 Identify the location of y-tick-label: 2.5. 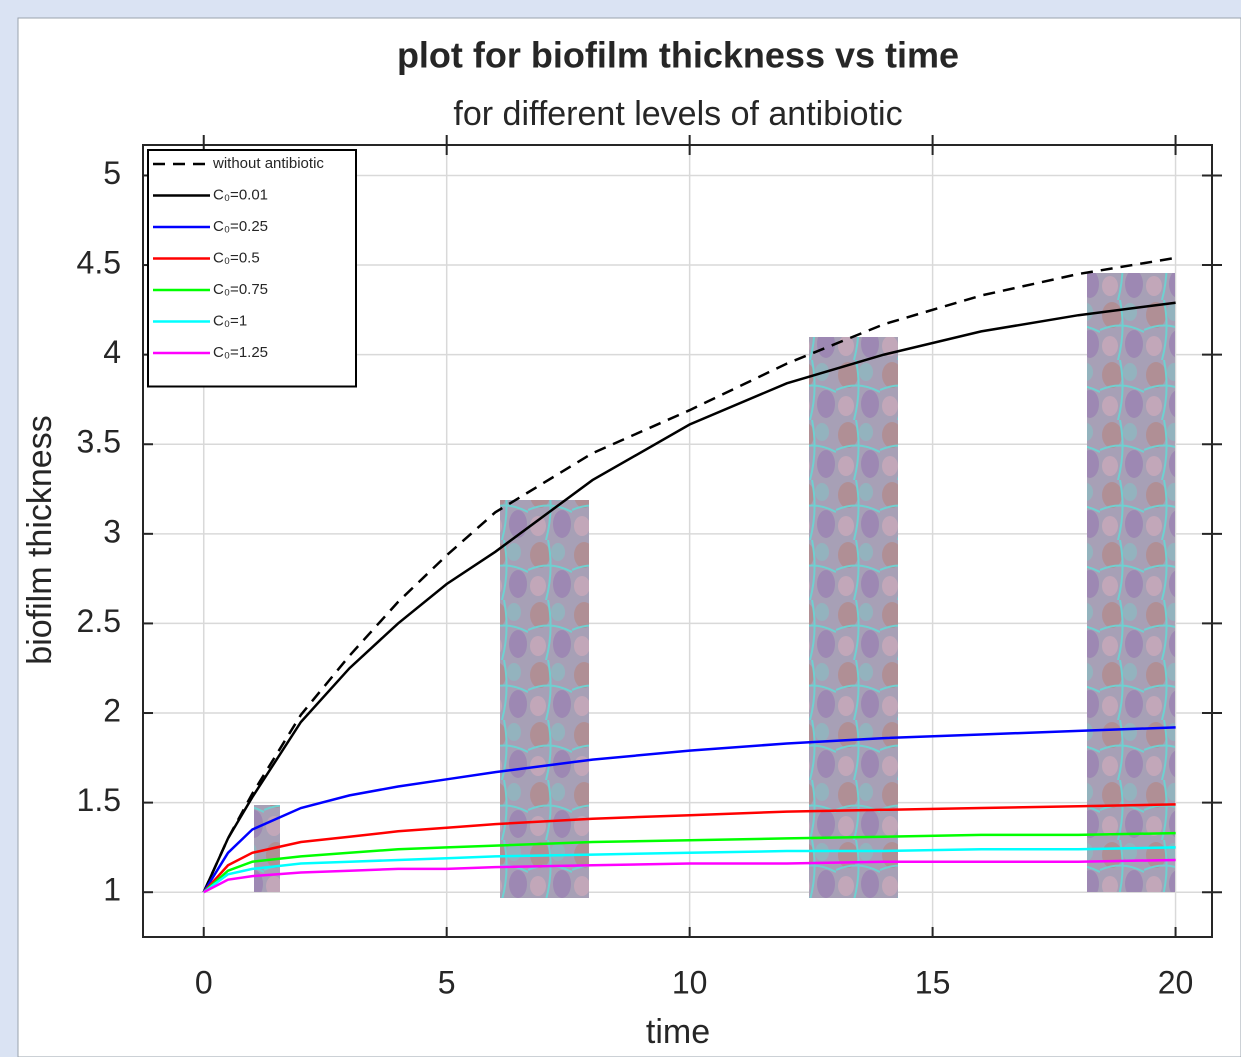
(99, 621).